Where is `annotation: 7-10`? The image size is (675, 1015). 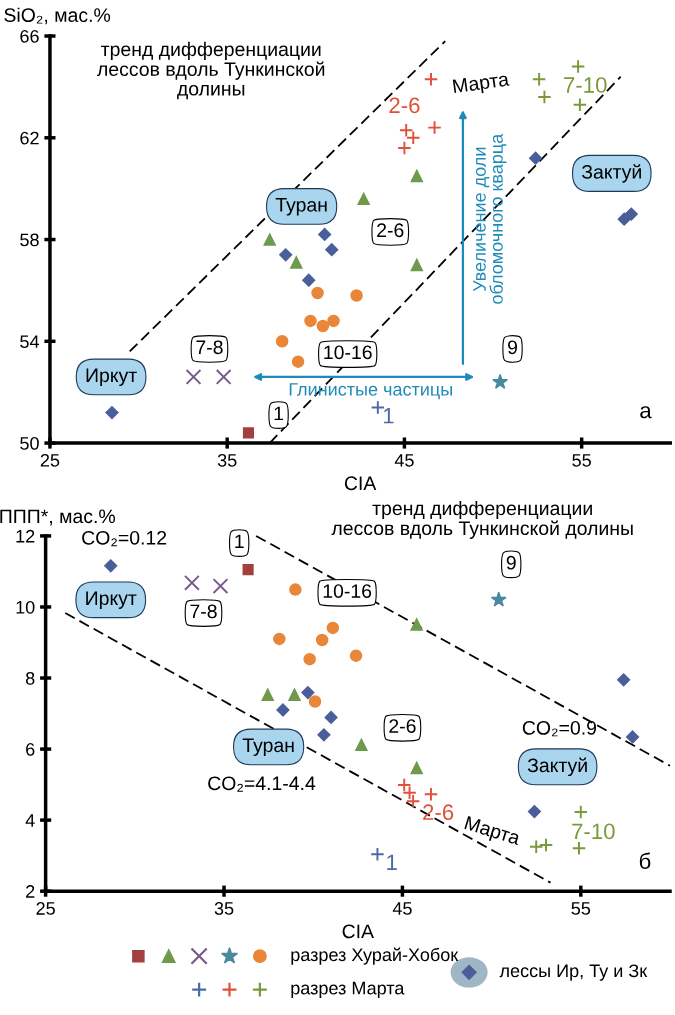
annotation: 7-10 is located at coordinates (585, 85).